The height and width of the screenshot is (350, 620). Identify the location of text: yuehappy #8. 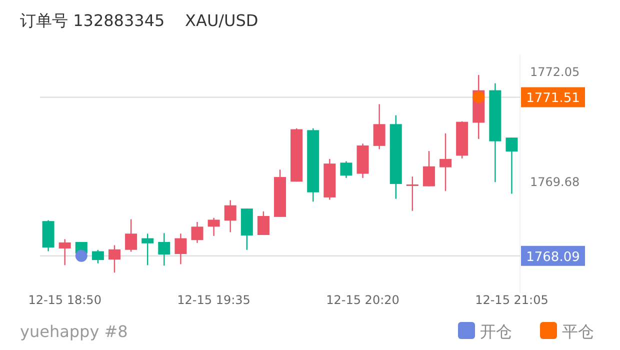
(74, 331).